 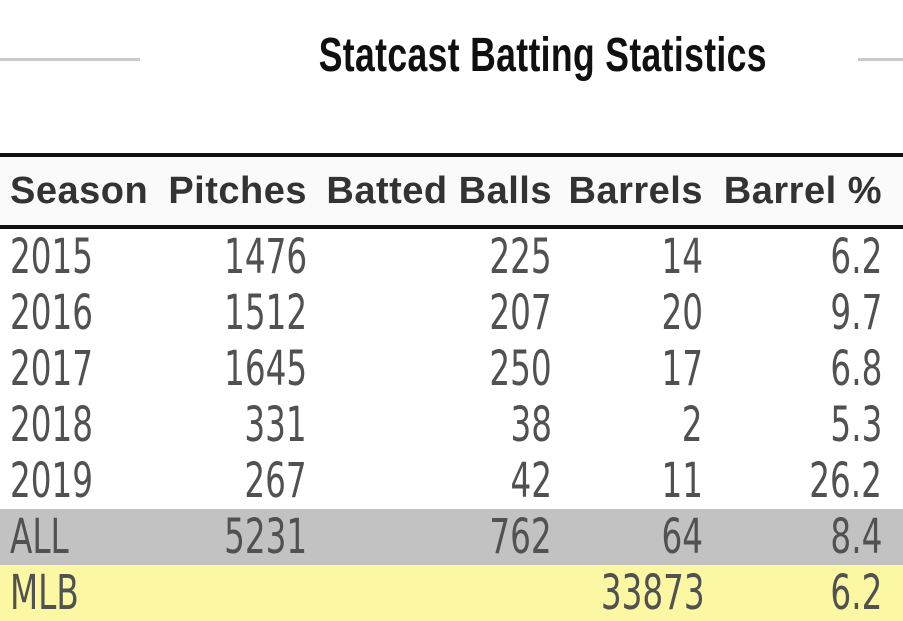 I want to click on cell-batted-balls: 207, so click(x=429, y=313).